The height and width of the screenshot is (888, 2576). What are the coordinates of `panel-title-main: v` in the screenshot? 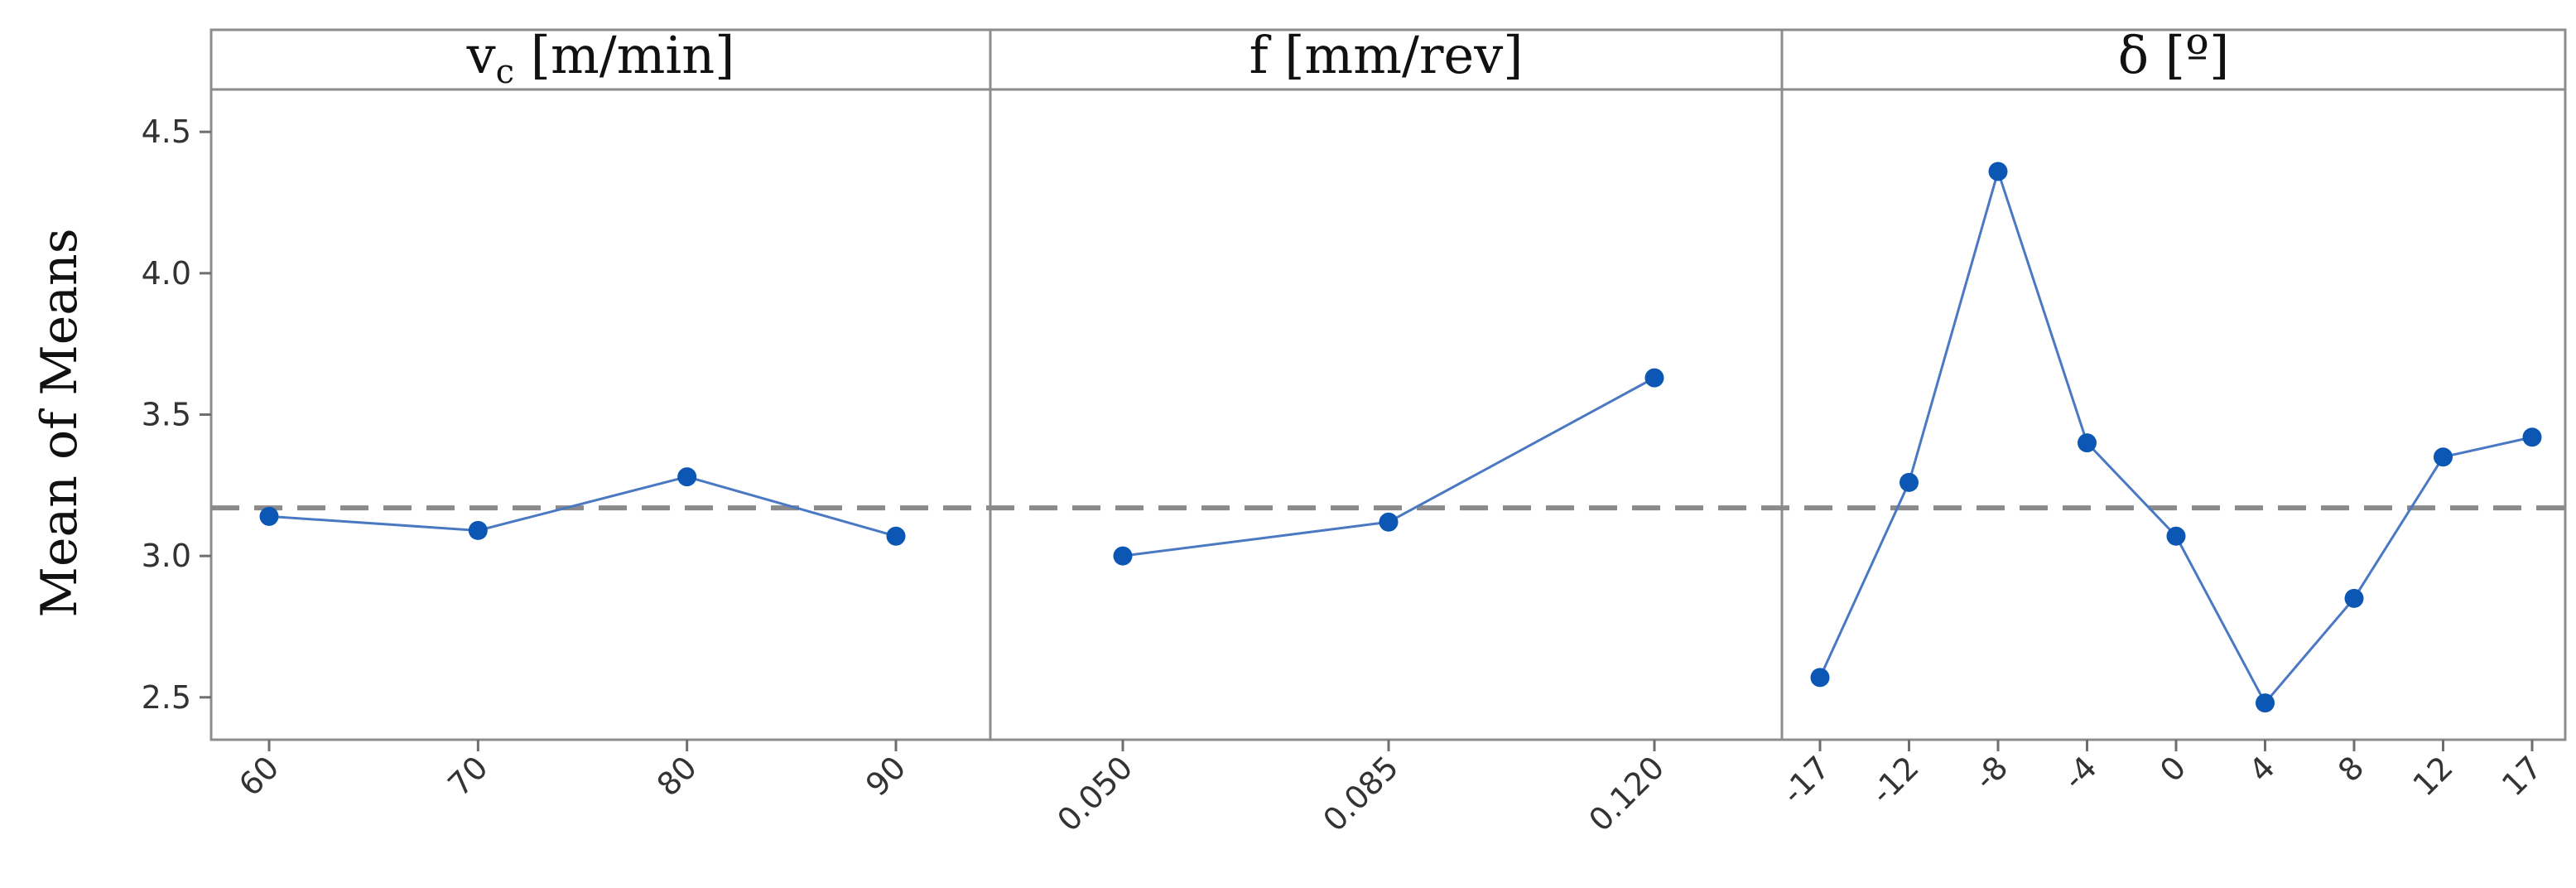 It's located at (481, 55).